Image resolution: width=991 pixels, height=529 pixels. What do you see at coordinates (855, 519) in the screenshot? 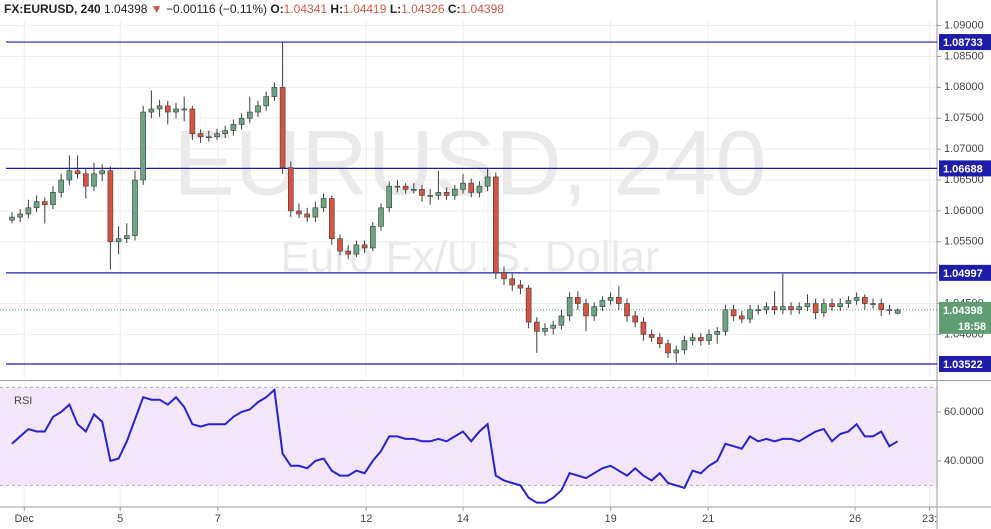
I see `x-tick-label: 26` at bounding box center [855, 519].